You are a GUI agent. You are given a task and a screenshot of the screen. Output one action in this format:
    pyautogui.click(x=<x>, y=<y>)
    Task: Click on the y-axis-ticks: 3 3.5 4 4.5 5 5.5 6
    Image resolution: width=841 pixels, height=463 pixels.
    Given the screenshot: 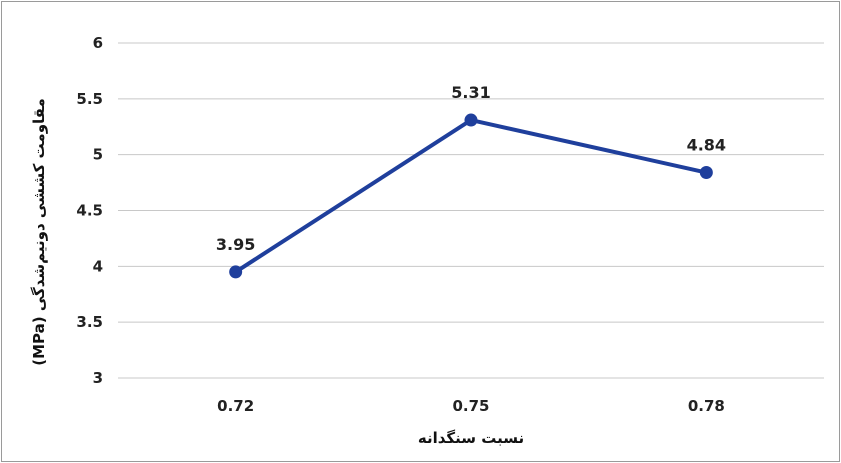 What is the action you would take?
    pyautogui.click(x=89, y=210)
    